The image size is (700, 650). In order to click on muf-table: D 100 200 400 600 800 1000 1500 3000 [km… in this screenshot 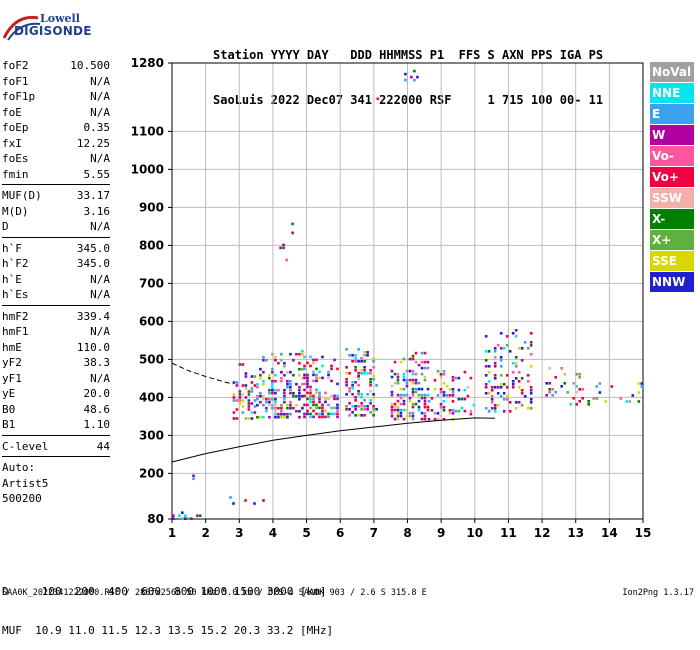, I will do `click(167, 604)`.